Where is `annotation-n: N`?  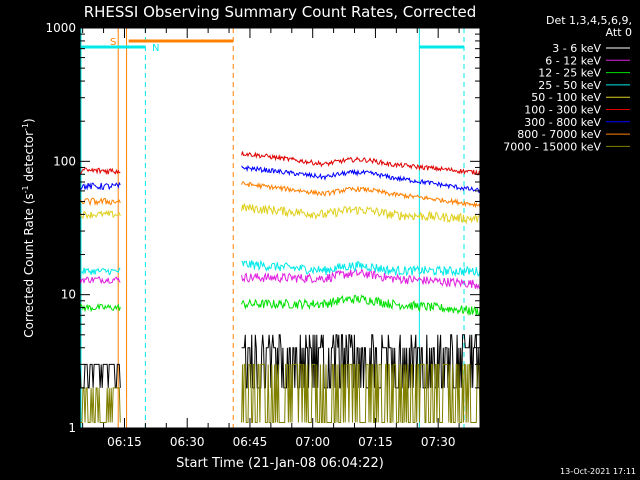
annotation-n: N is located at coordinates (155, 48).